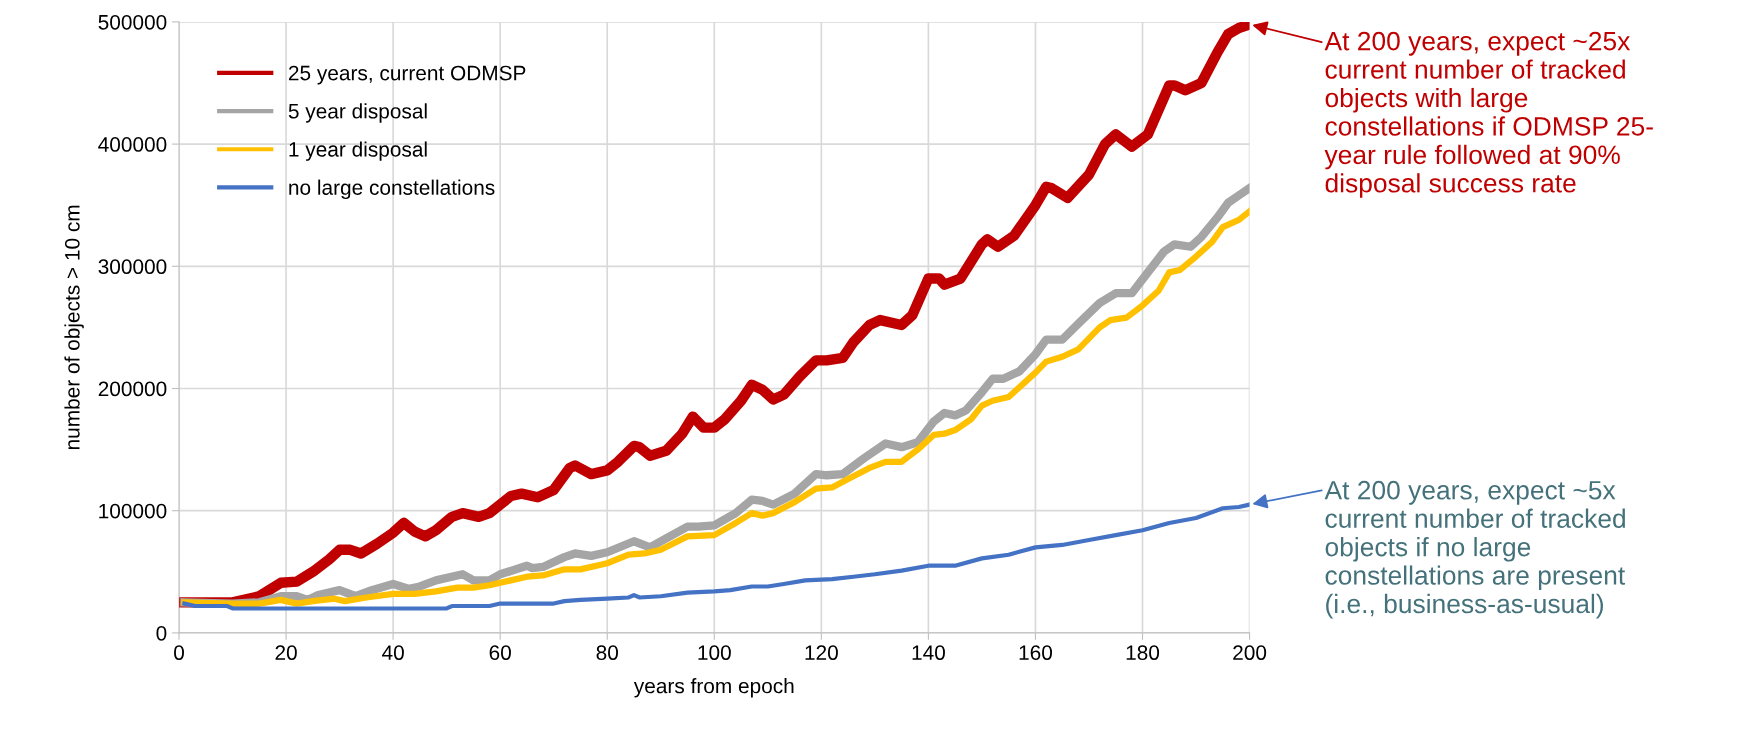 This screenshot has width=1755, height=730. I want to click on legend-label: no large constellations, so click(392, 189).